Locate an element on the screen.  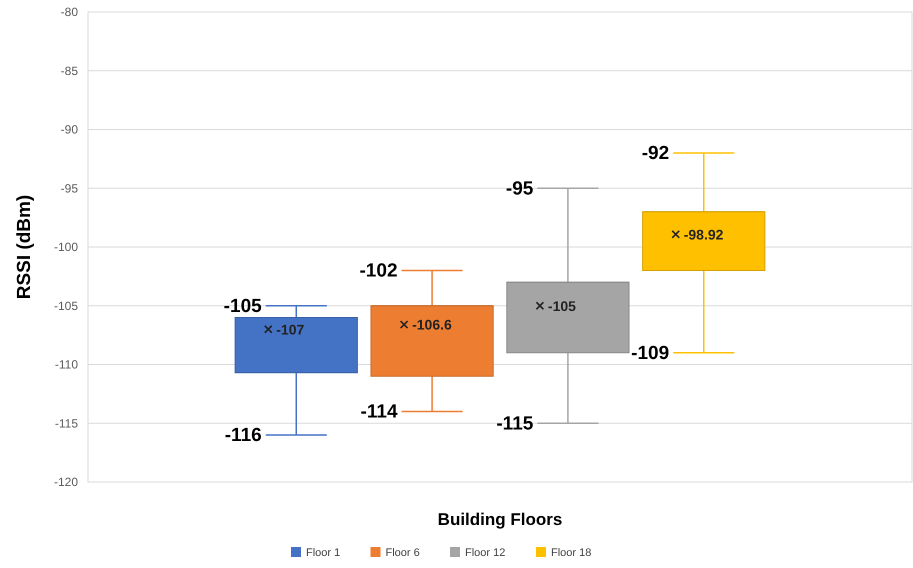
annotation: -98.92 is located at coordinates (704, 234).